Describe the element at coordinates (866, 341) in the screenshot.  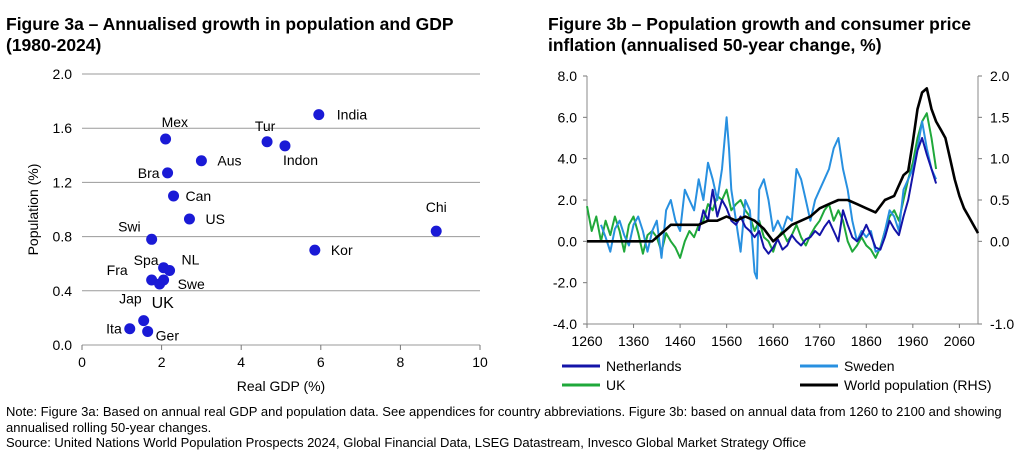
I see `x-tick-label: 1860` at that location.